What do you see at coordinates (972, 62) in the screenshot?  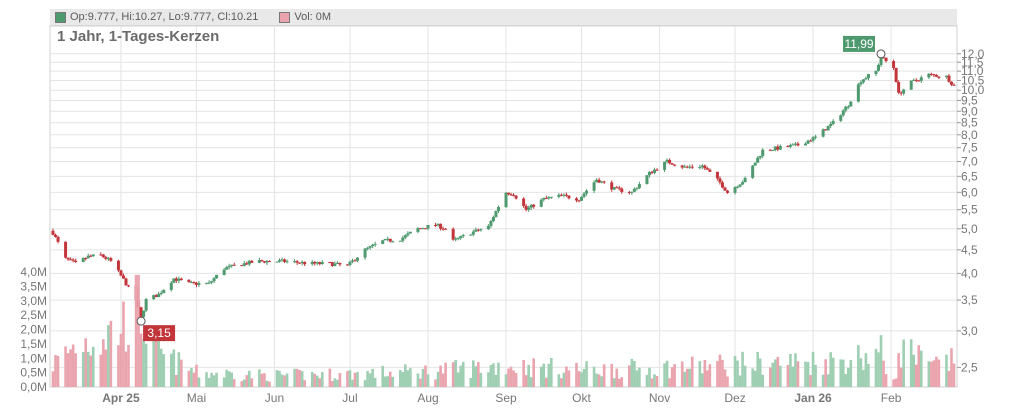 I see `price-tick-label: 11,5` at bounding box center [972, 62].